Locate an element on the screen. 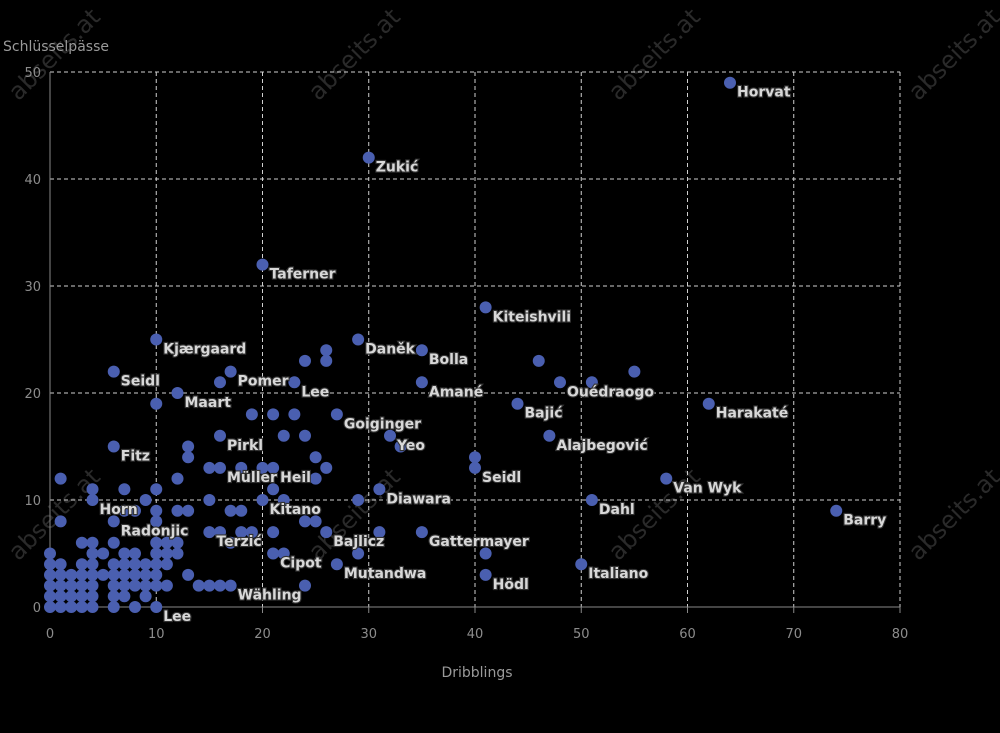  point-label: Horvat is located at coordinates (764, 93).